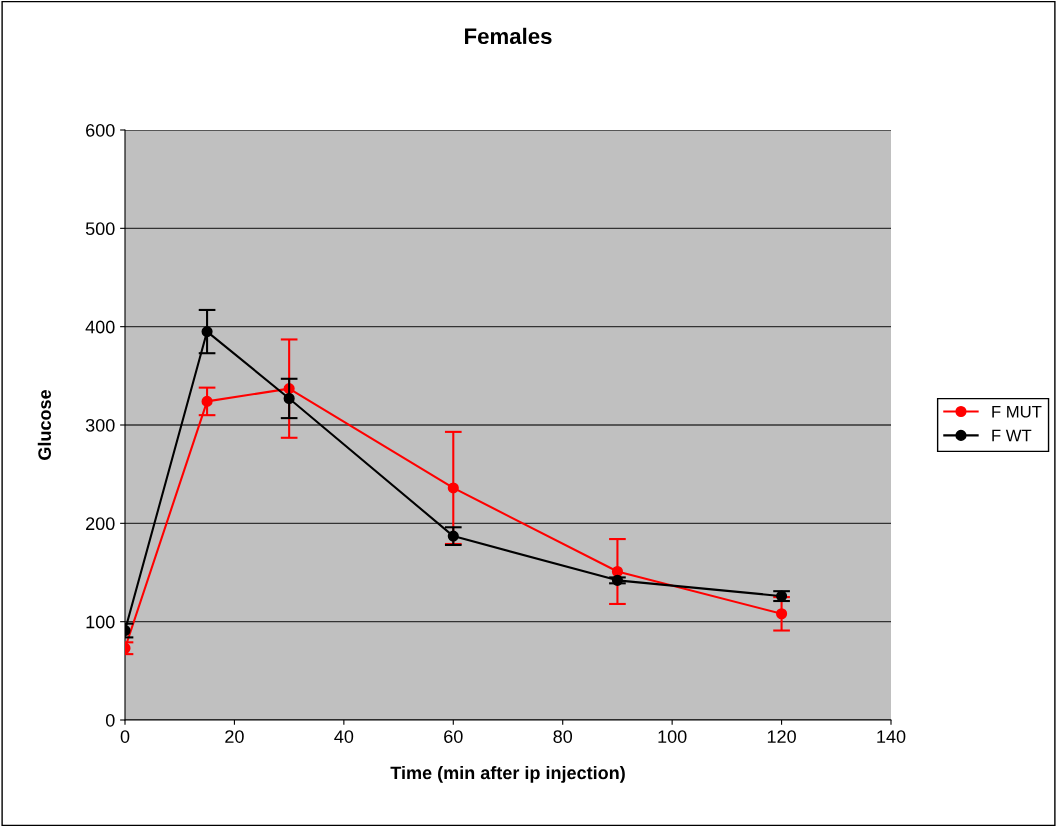 The height and width of the screenshot is (827, 1057). Describe the element at coordinates (110, 720) in the screenshot. I see `y-tick-label: 0` at that location.